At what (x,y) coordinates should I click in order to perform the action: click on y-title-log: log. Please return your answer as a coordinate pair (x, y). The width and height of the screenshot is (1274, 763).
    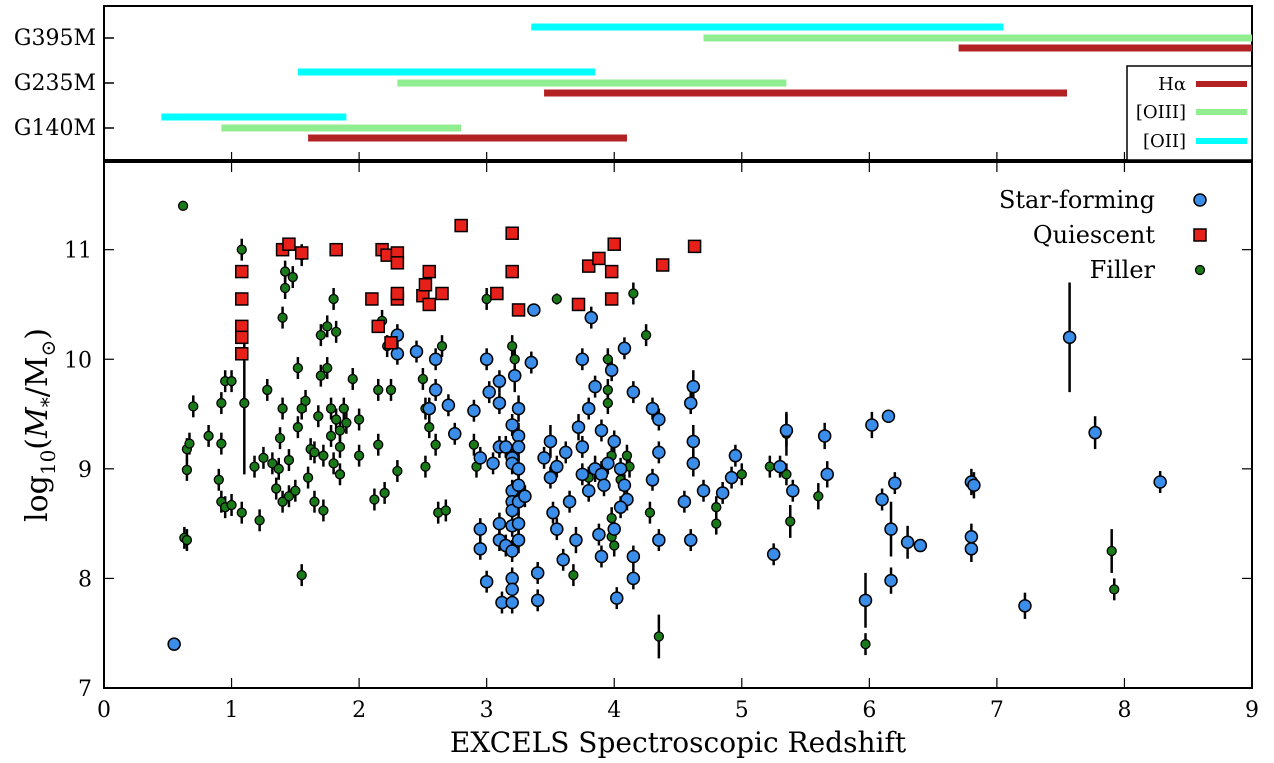
    Looking at the image, I should click on (37, 498).